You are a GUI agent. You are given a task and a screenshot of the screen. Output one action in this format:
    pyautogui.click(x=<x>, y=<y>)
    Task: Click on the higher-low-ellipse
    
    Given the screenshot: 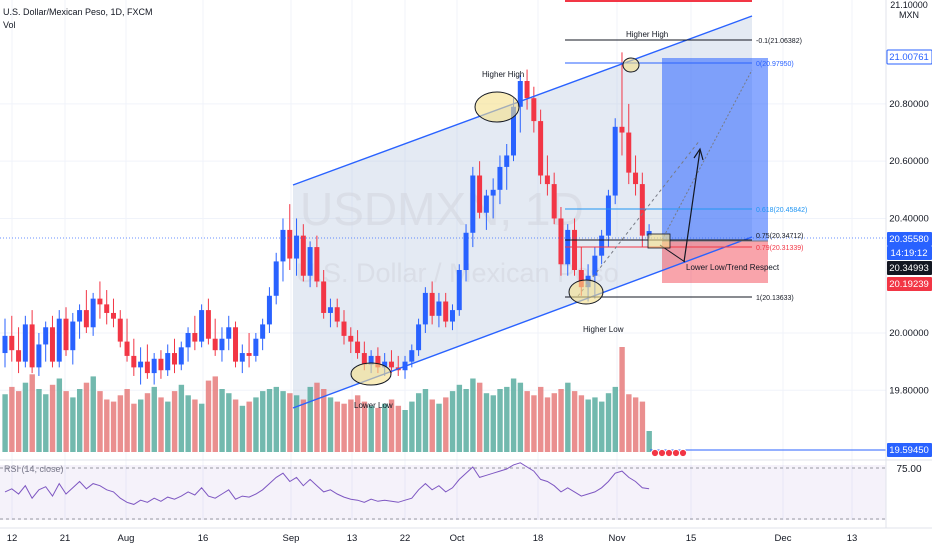 What is the action you would take?
    pyautogui.click(x=586, y=292)
    